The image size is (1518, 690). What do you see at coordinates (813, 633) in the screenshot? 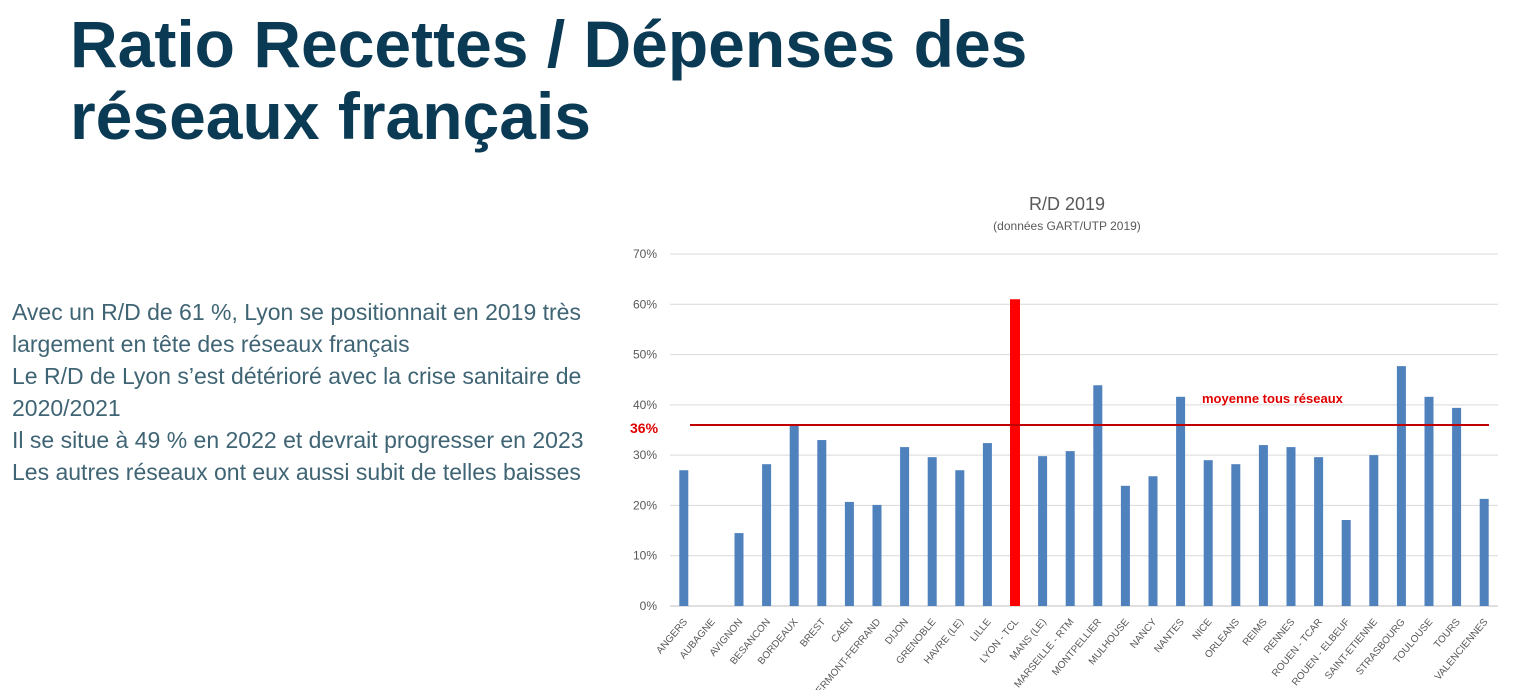
I see `x-tick-label: BREST` at bounding box center [813, 633].